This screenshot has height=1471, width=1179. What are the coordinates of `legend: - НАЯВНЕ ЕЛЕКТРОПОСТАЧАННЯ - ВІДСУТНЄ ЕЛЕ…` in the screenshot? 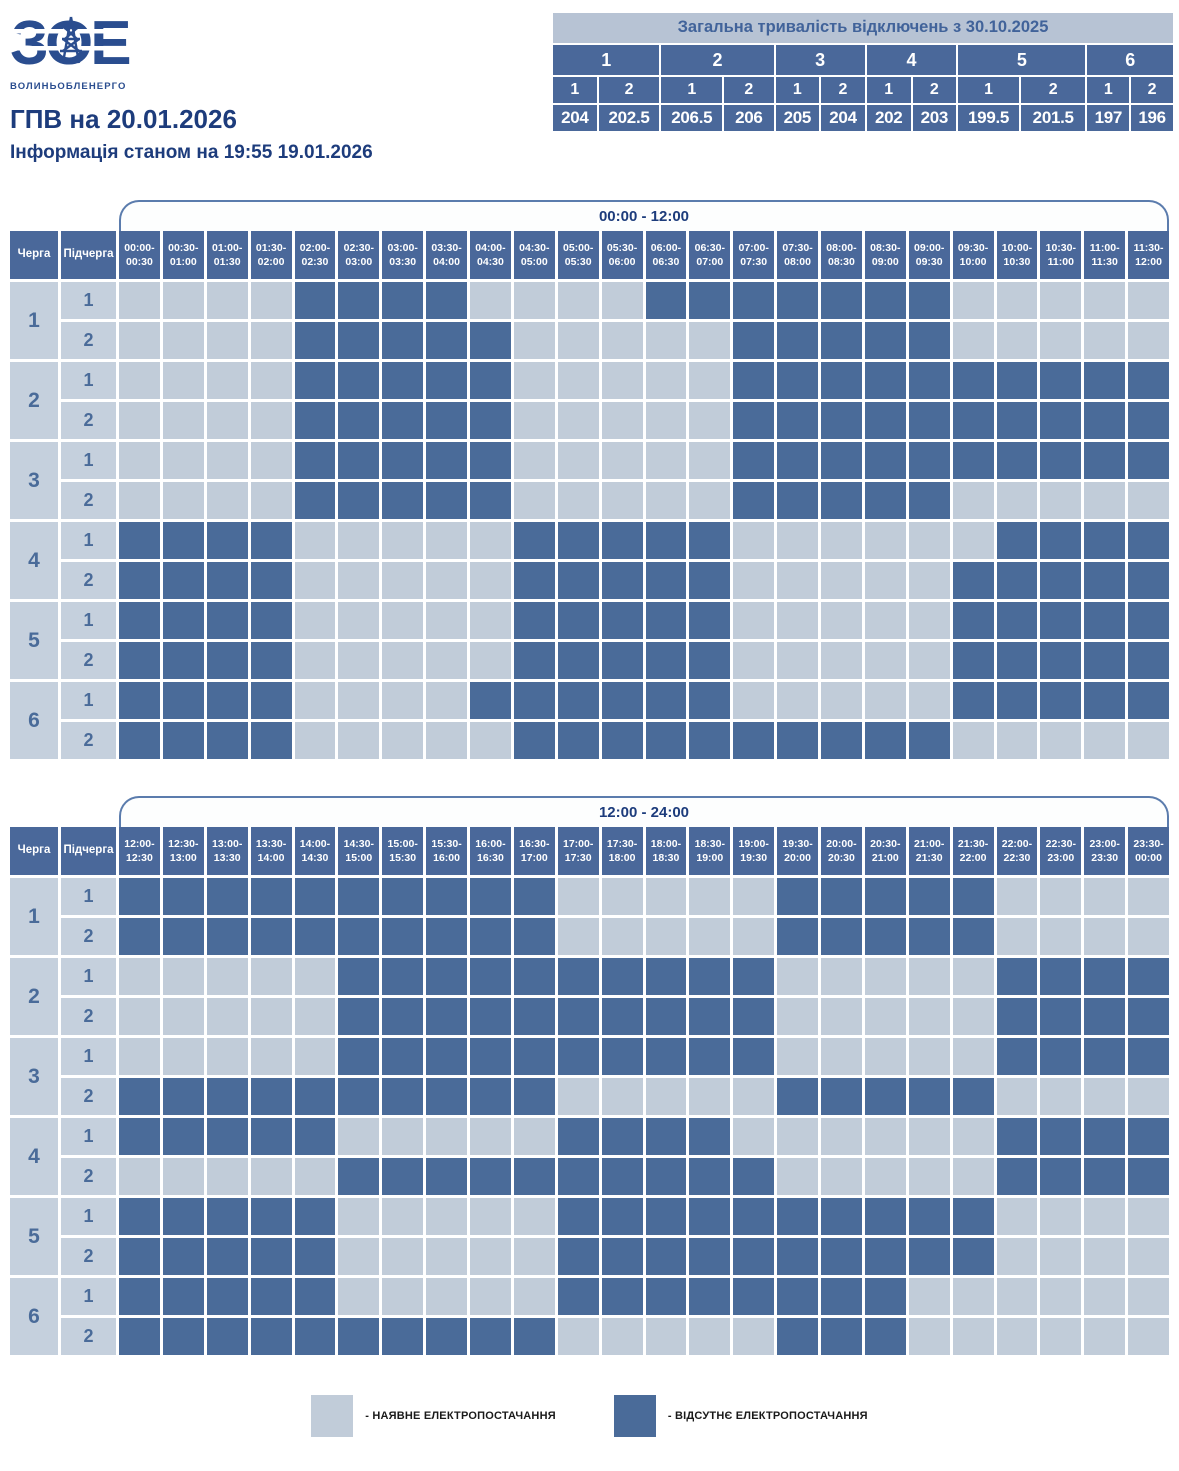 It's located at (589, 1416).